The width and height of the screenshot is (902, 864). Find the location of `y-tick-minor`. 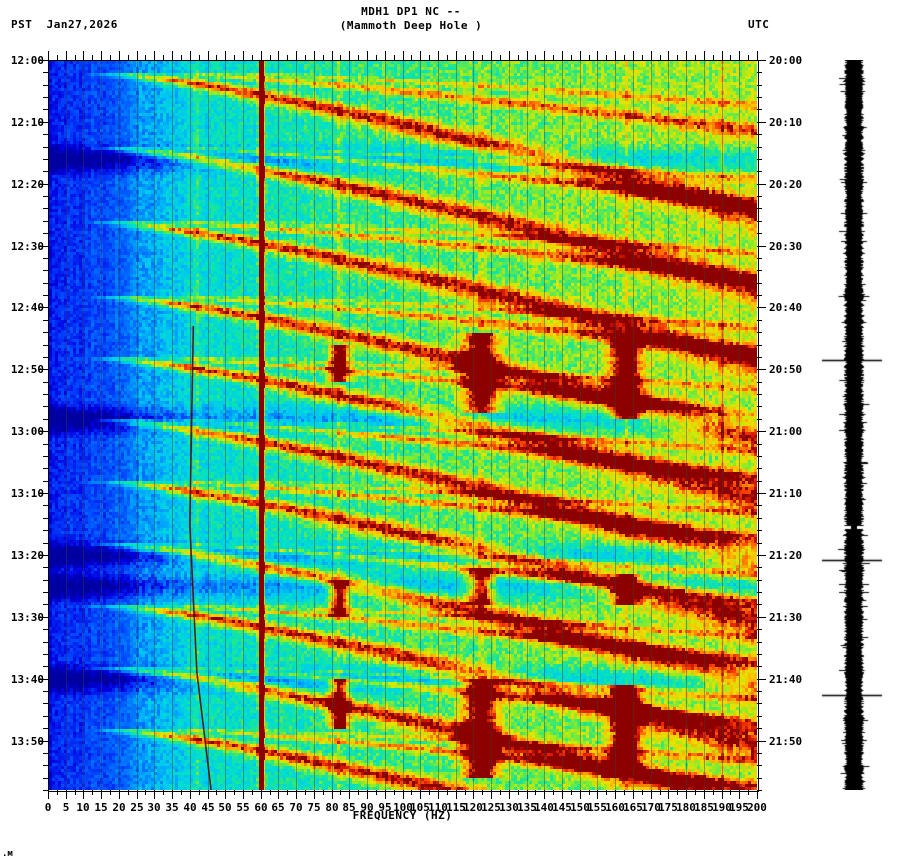

y-tick-minor is located at coordinates (45, 790).